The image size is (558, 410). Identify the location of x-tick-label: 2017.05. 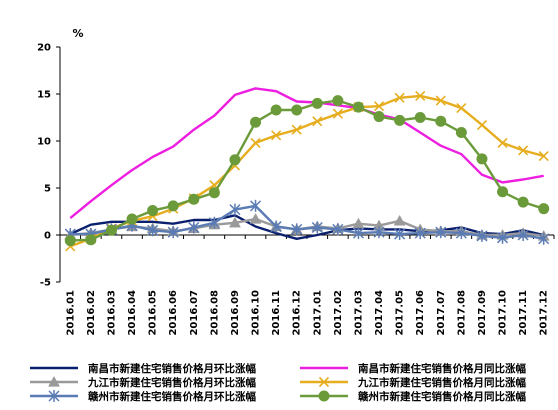
(400, 313).